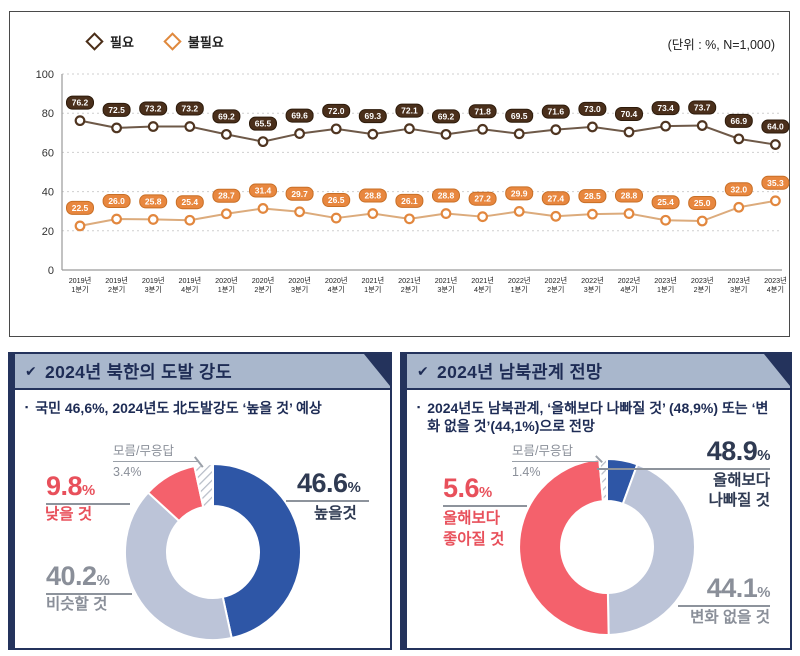  I want to click on data-label: 28.7, so click(226, 196).